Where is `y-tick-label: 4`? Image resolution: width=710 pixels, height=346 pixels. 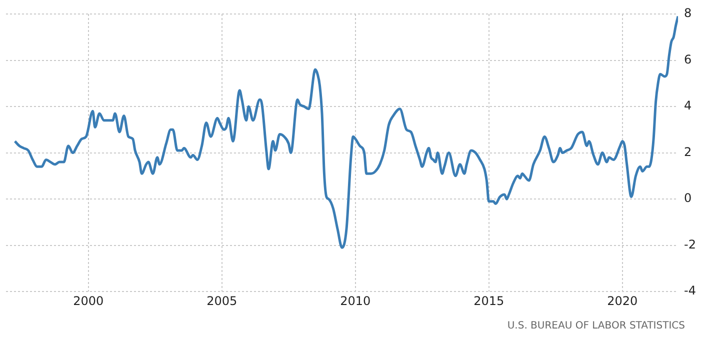 y-tick-label: 4 is located at coordinates (688, 105).